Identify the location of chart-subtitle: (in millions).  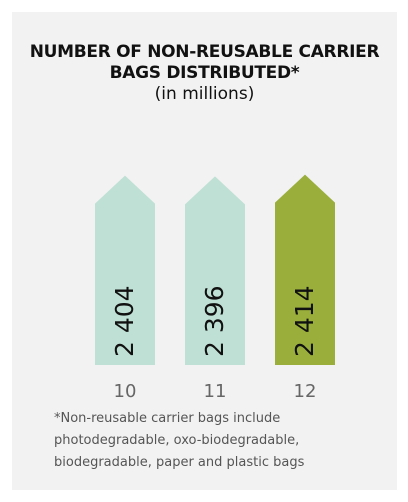
(204, 94).